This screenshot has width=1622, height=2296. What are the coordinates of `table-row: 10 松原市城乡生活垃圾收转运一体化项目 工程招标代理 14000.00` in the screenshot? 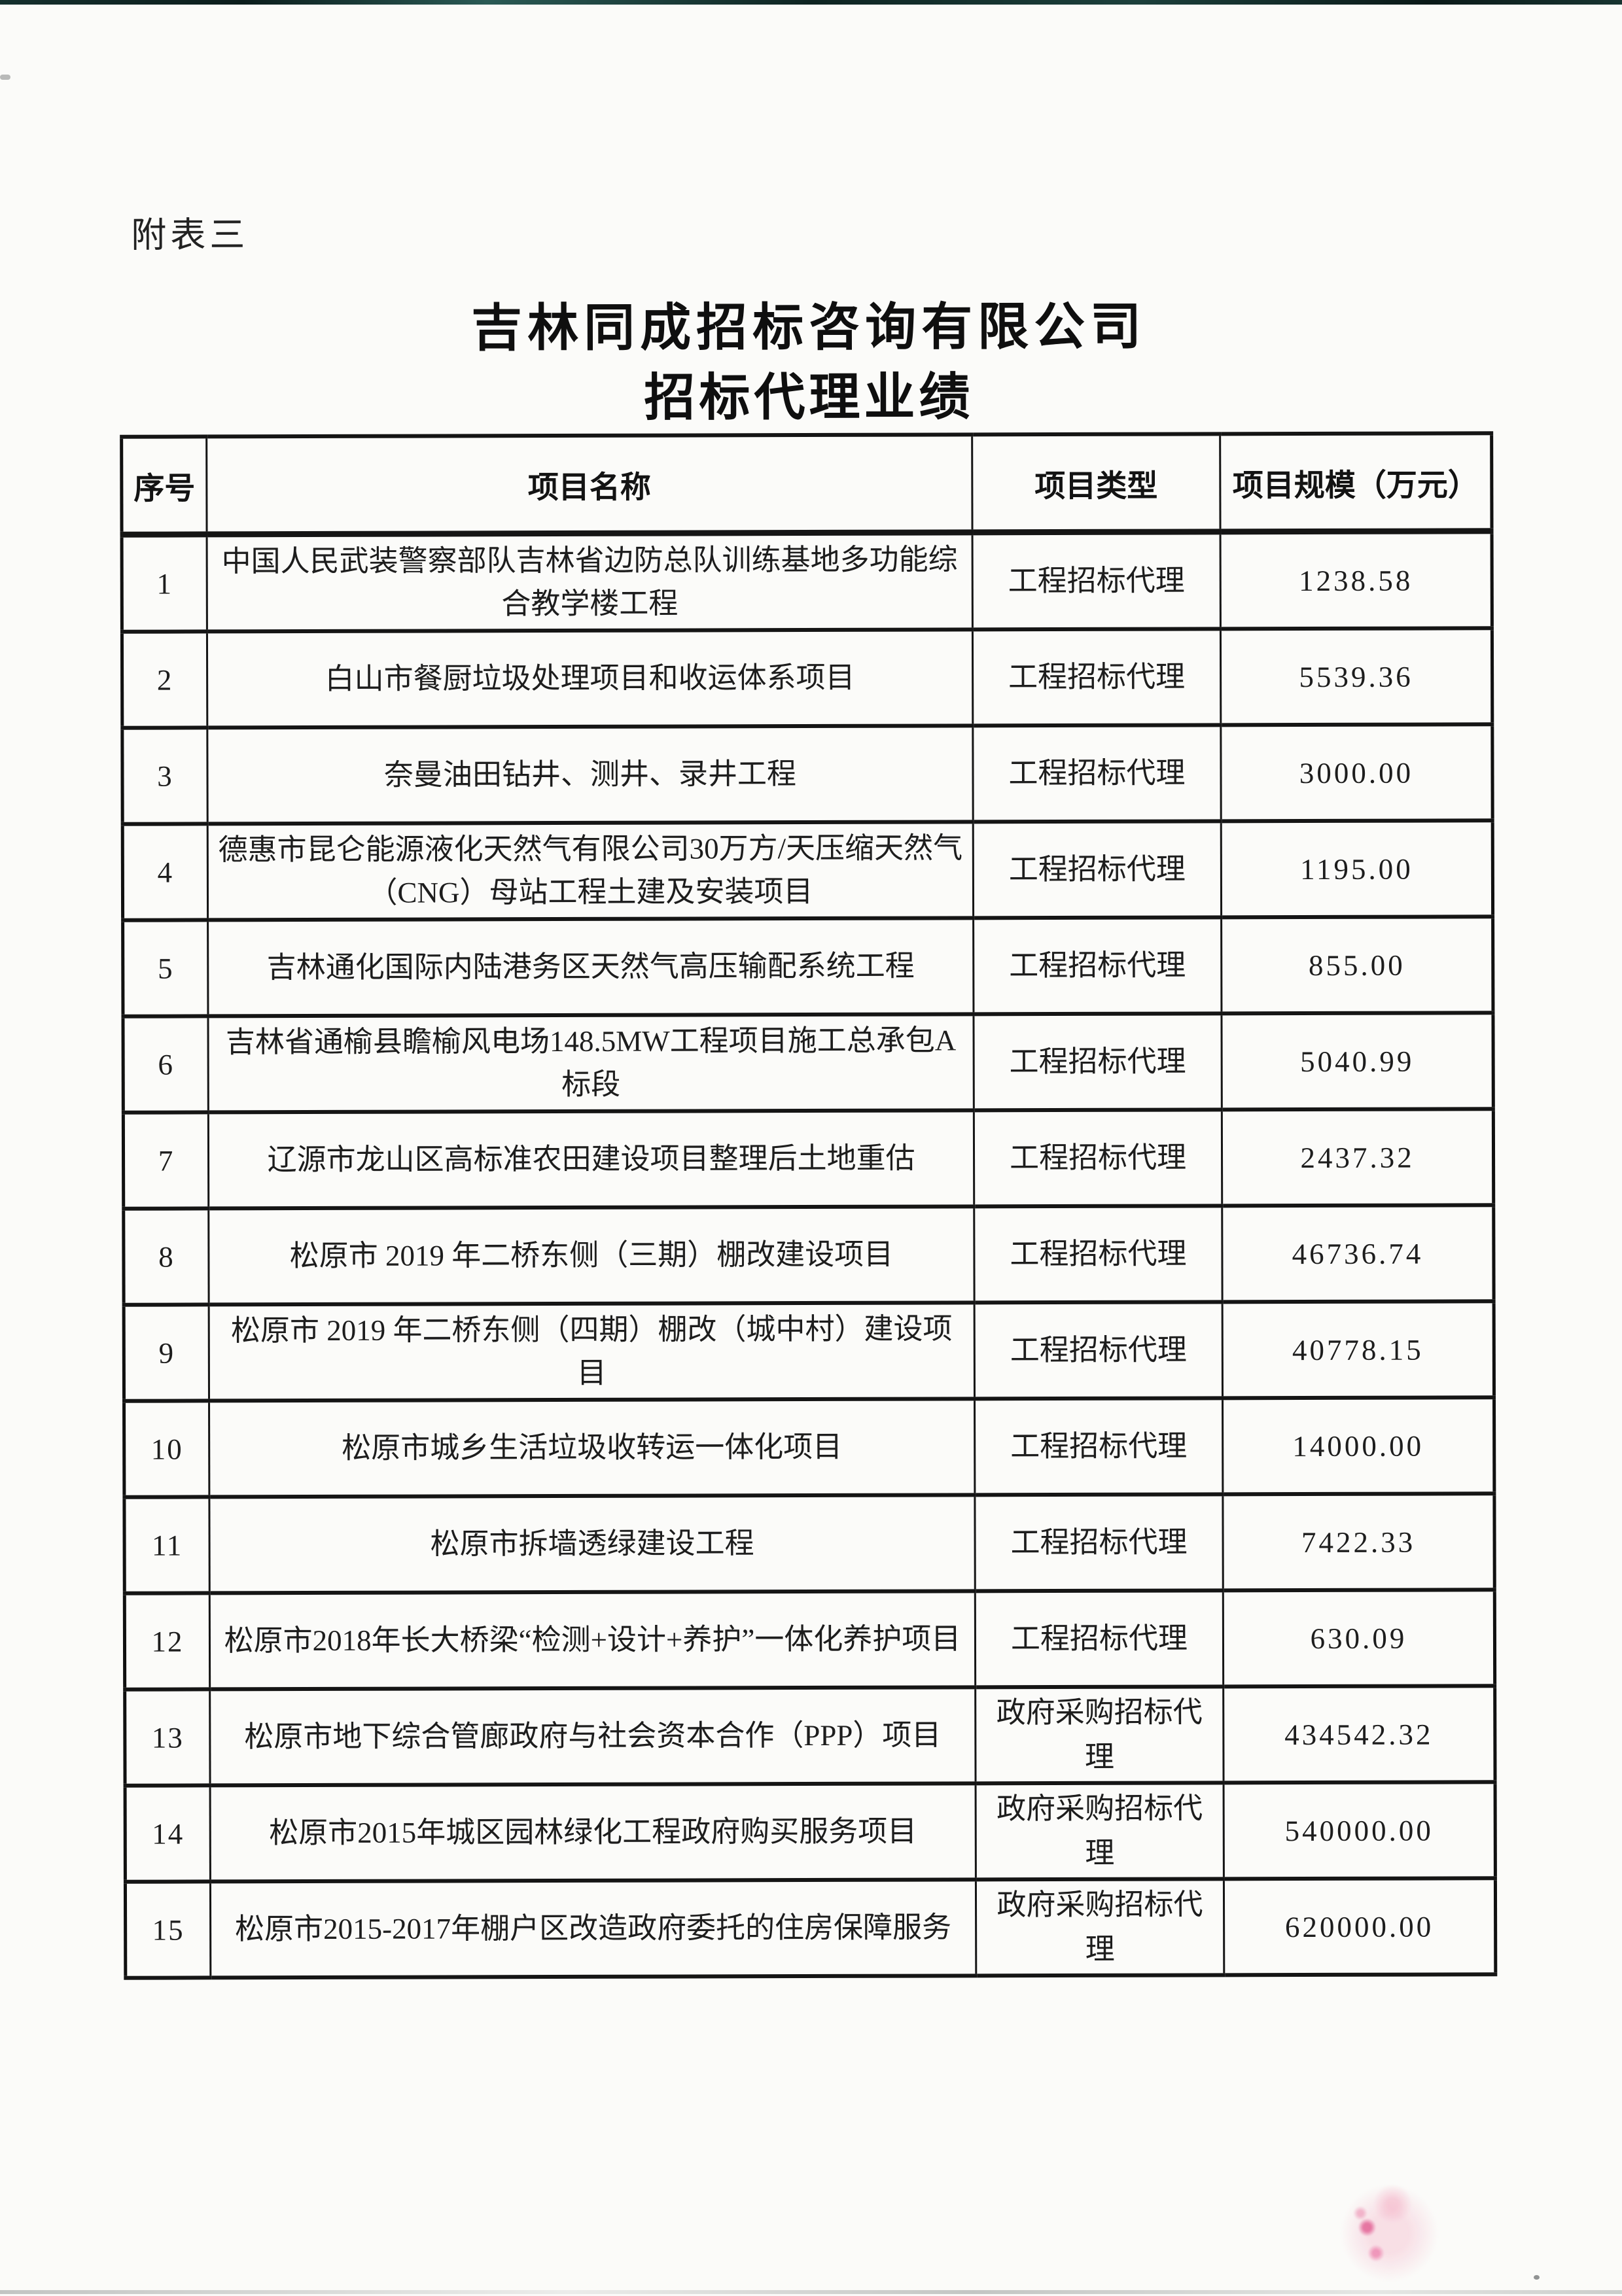 It's located at (809, 1447).